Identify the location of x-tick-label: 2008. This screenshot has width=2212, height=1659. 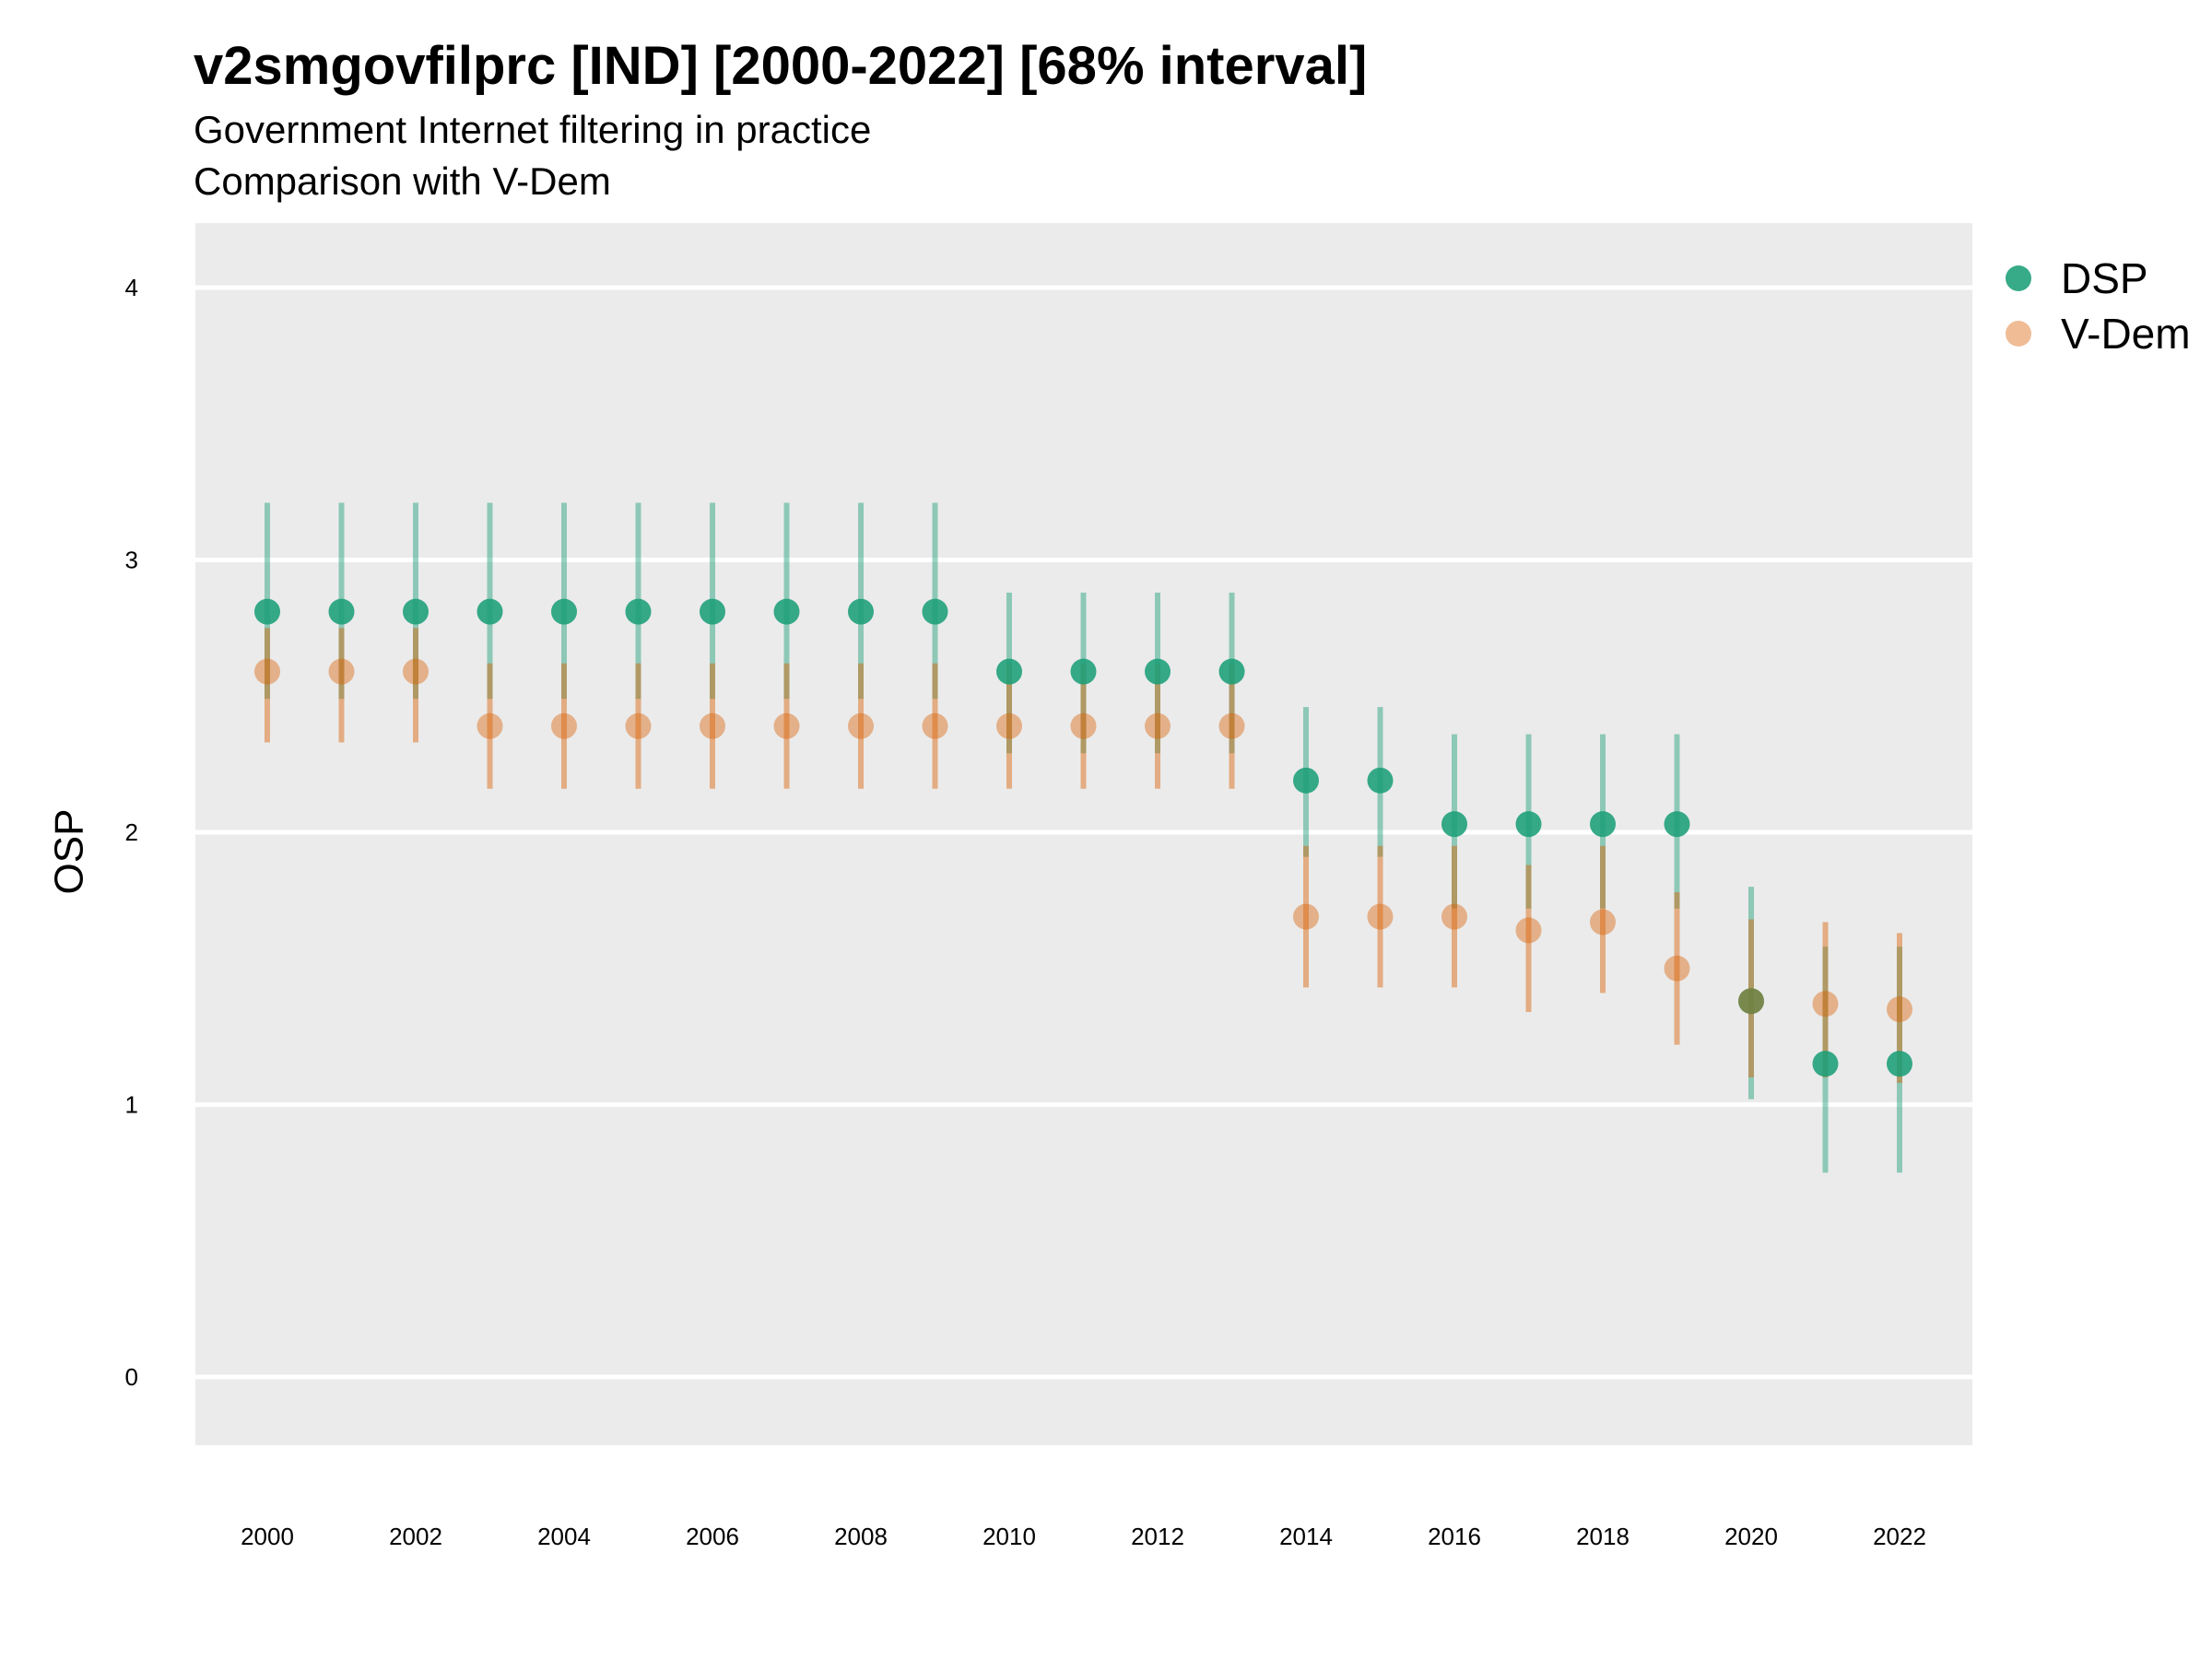
(861, 1536).